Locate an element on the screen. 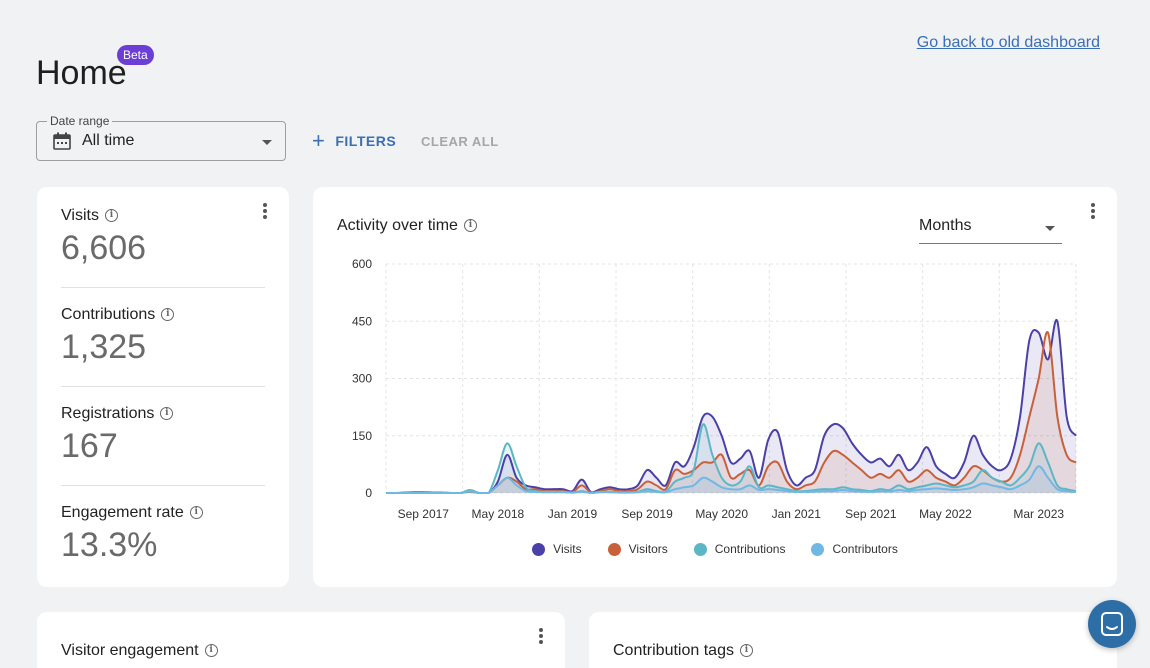 Image resolution: width=1150 pixels, height=668 pixels. legend-item-visits: Visits is located at coordinates (557, 549).